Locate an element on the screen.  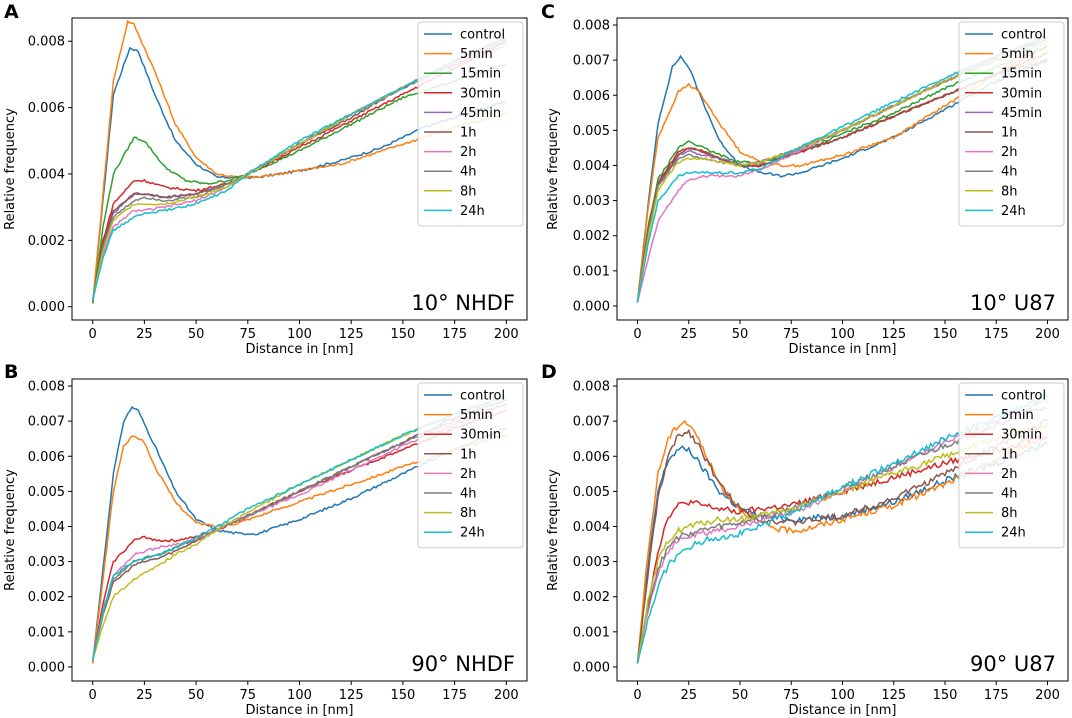
panel-annotation: 90° NHDF is located at coordinates (463, 664).